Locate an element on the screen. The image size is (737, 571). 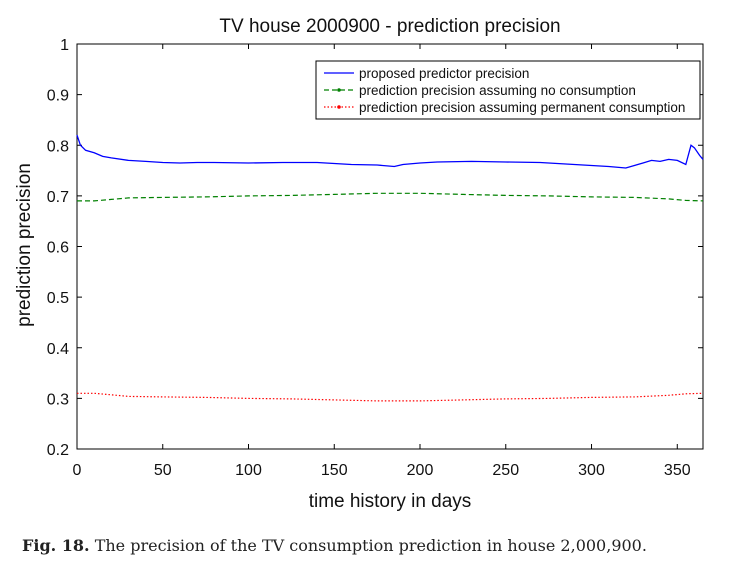
y-tick-label: 0.7 is located at coordinates (58, 197).